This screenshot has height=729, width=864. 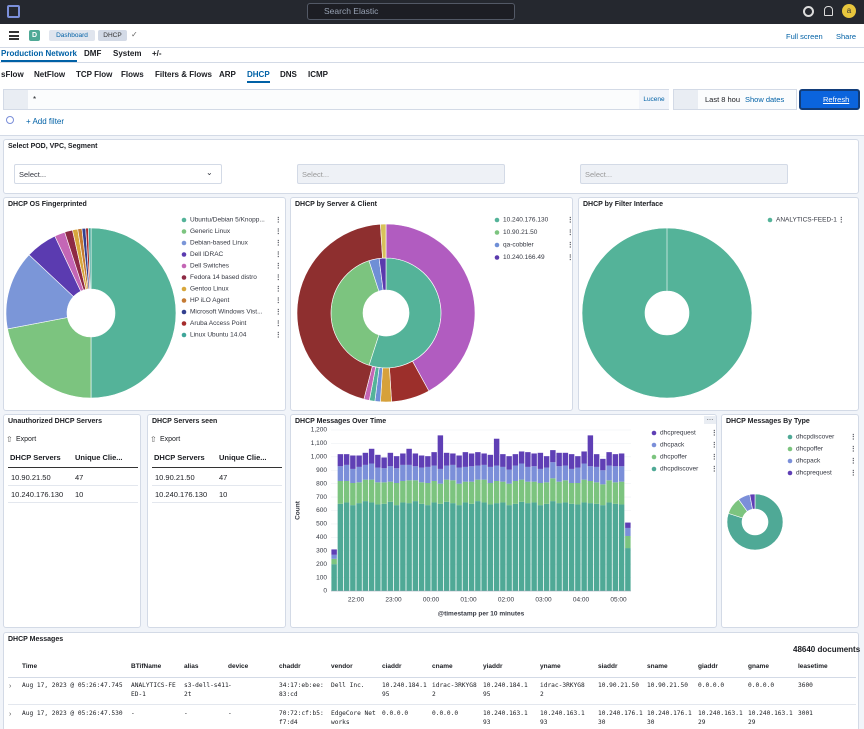 I want to click on column-header: yname, so click(x=550, y=666).